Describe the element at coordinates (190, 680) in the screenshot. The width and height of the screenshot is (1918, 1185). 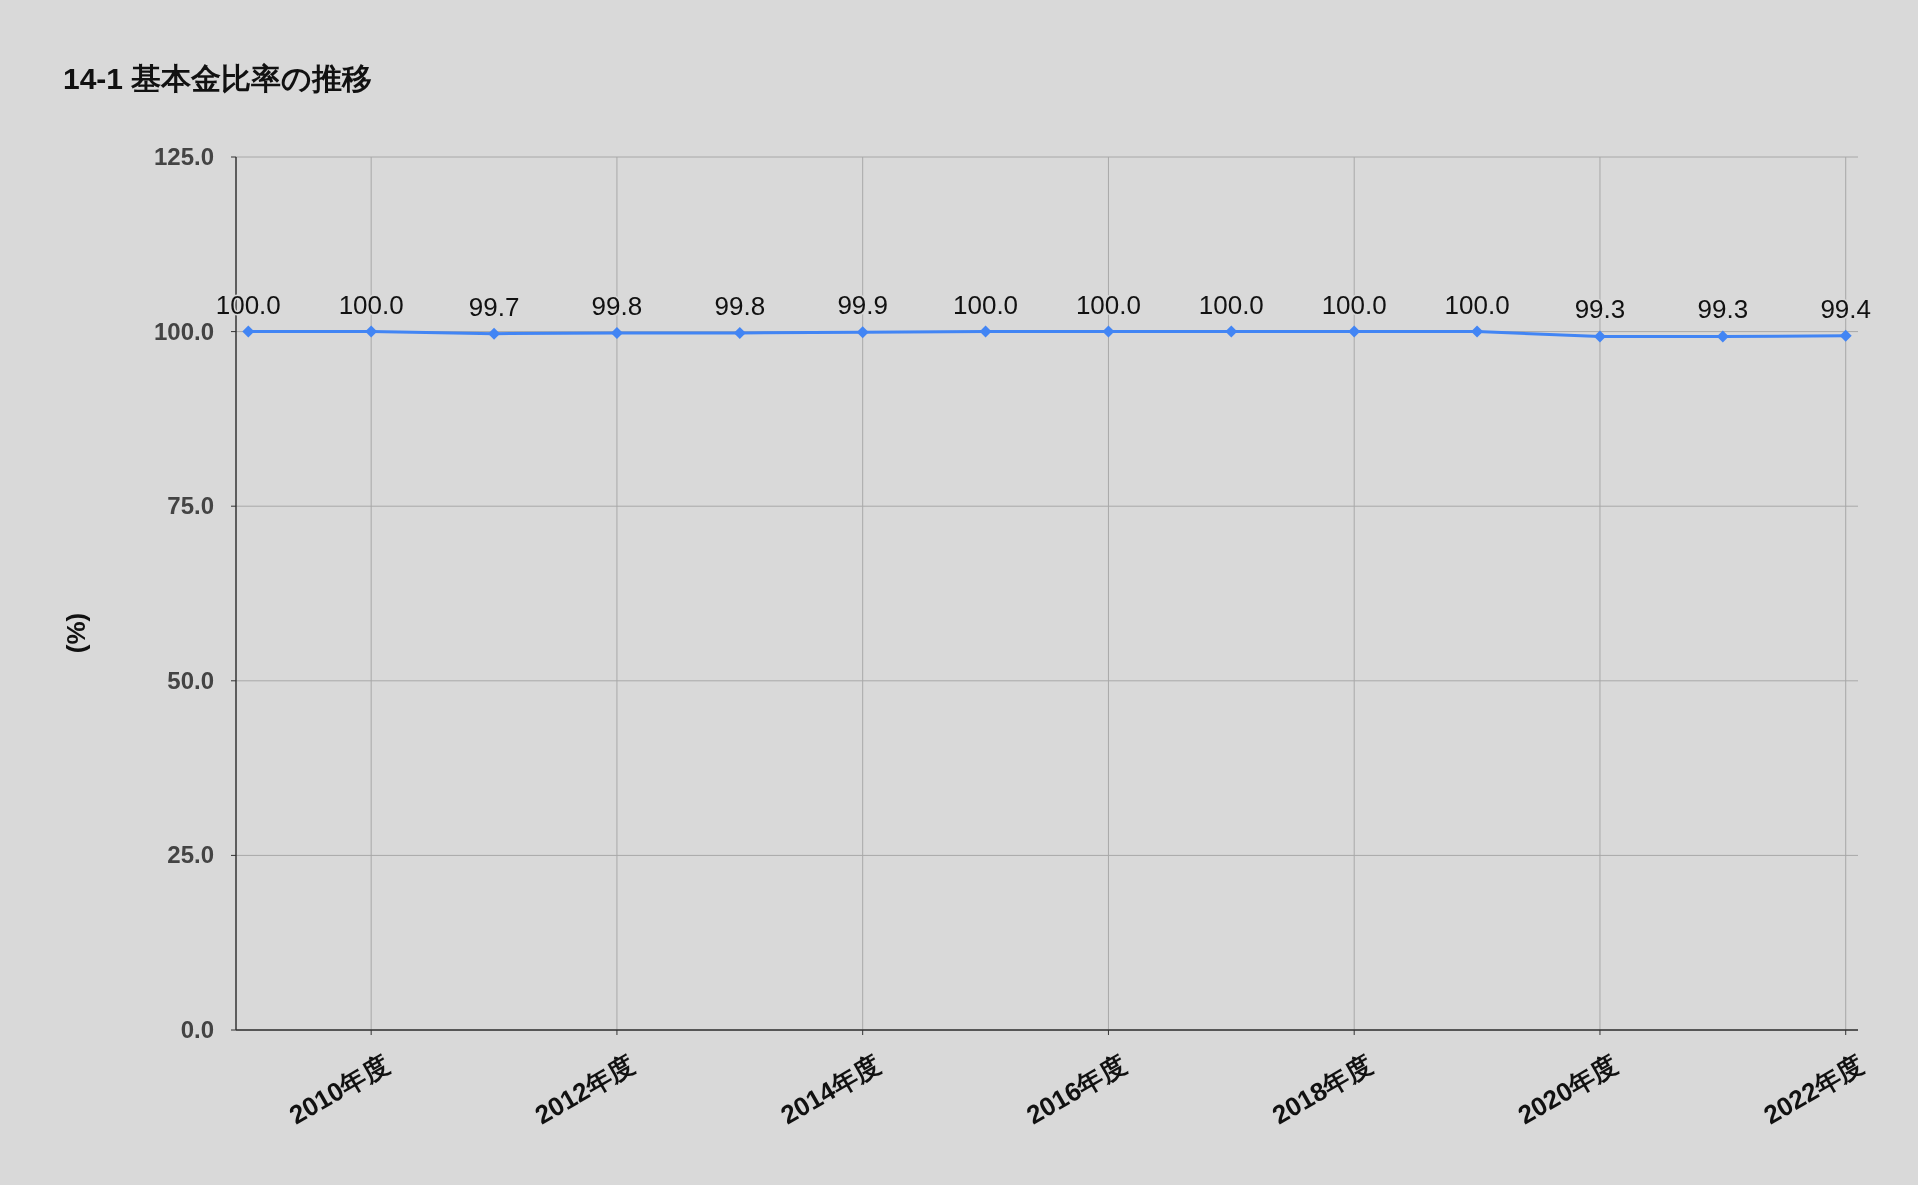
I see `y-tick-label: 50.0` at that location.